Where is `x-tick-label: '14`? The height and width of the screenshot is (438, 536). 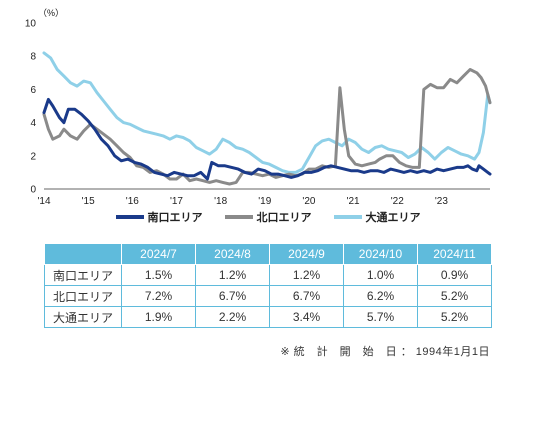
x-tick-label: '14 is located at coordinates (43, 200).